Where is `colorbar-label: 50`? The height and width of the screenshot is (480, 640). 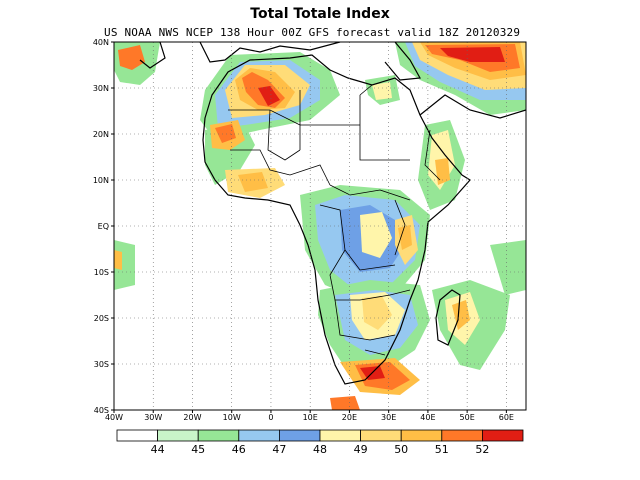 colorbar-label: 50 is located at coordinates (401, 449).